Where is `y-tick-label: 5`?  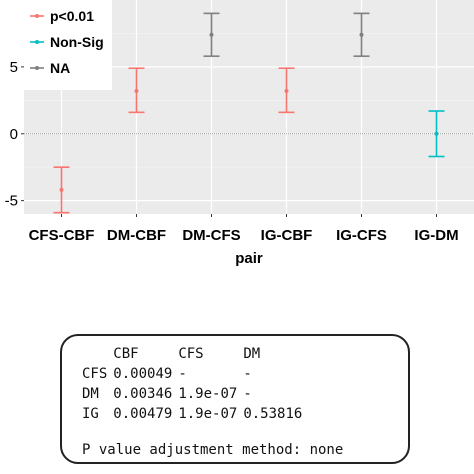
y-tick-label: 5 is located at coordinates (14, 67).